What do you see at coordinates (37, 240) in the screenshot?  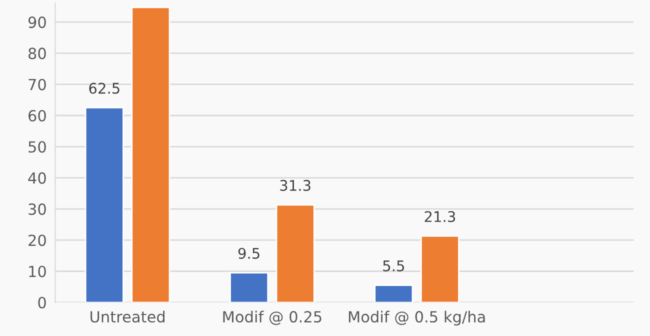 I see `y-tick-label: 20` at bounding box center [37, 240].